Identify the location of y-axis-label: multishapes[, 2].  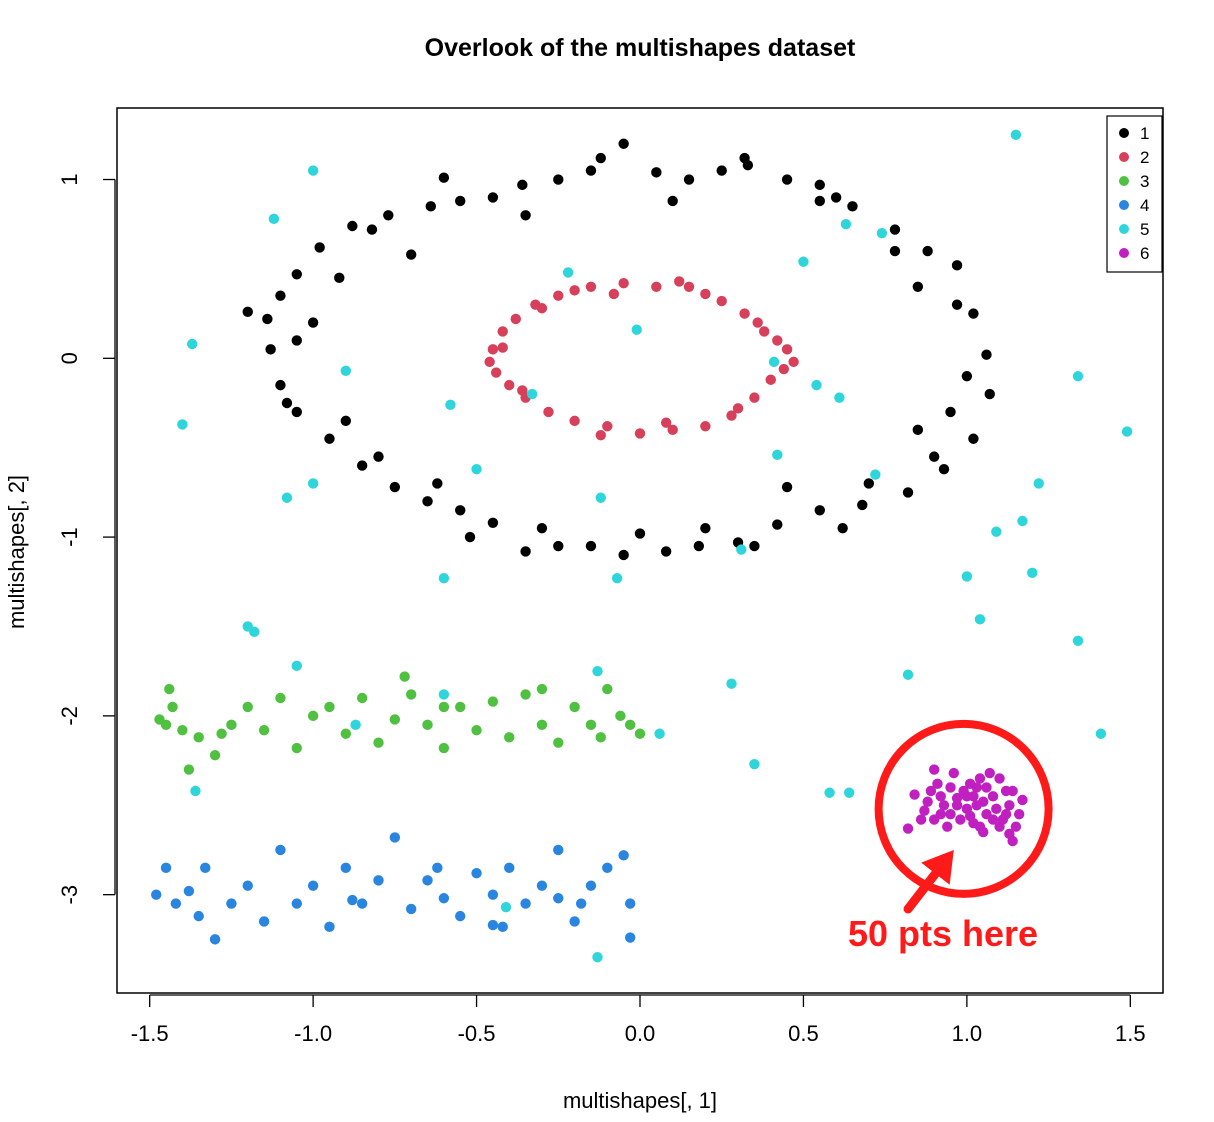
(16, 552).